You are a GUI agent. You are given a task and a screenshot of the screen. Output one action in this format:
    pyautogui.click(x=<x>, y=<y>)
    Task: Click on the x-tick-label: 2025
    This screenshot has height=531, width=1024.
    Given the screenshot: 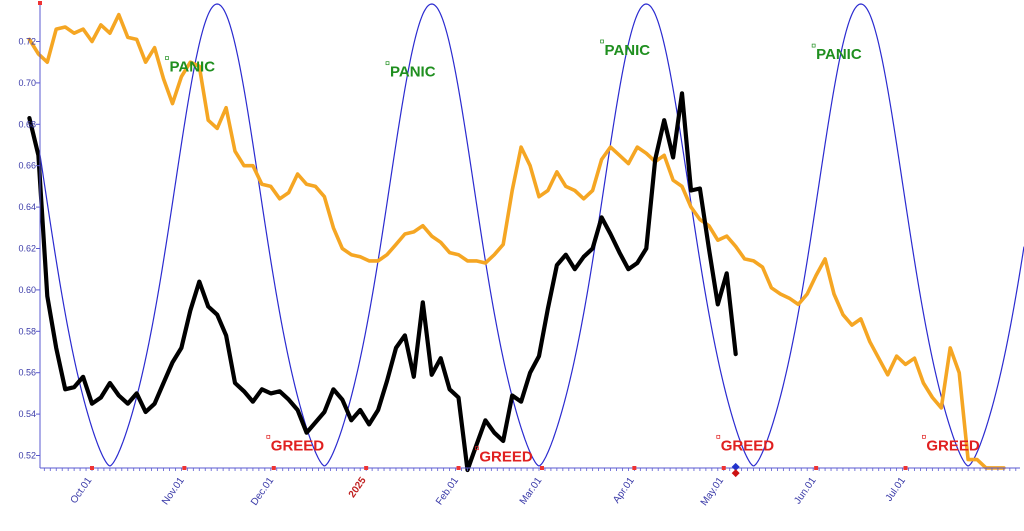 What is the action you would take?
    pyautogui.click(x=358, y=487)
    